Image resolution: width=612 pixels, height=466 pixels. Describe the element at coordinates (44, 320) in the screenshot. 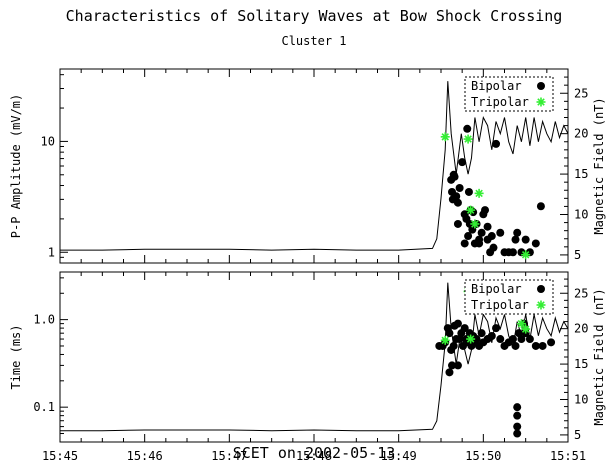

I see `y-tick-label: 1.0` at that location.